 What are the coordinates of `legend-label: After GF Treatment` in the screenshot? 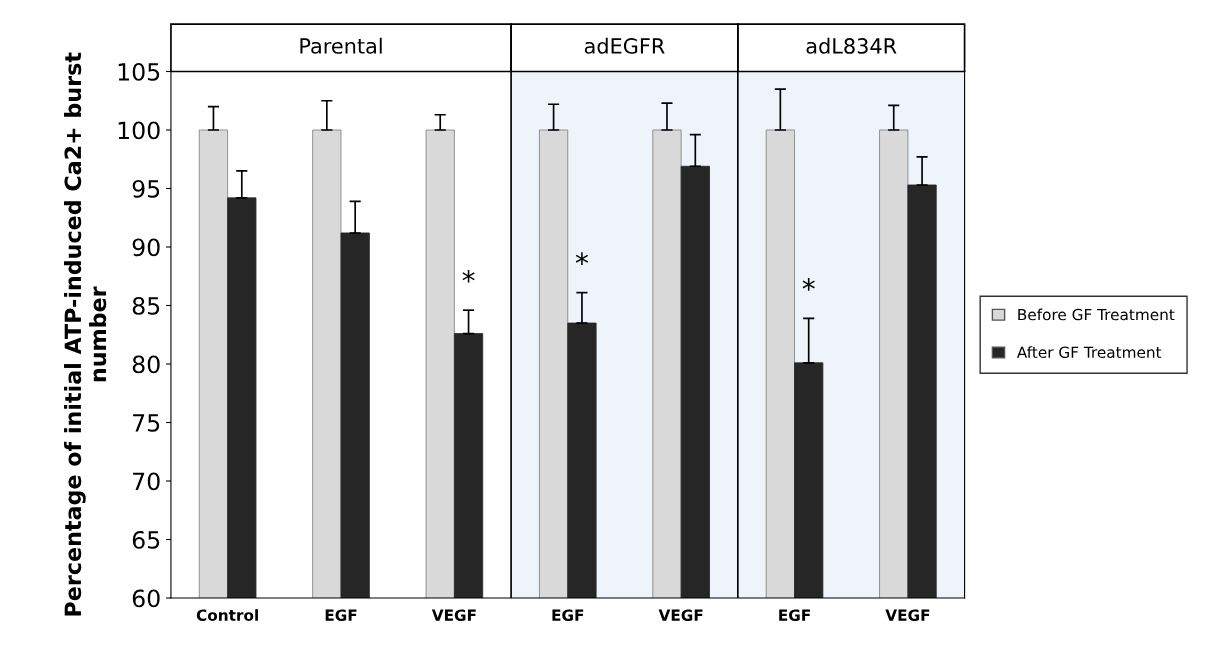 It's located at (1089, 352).